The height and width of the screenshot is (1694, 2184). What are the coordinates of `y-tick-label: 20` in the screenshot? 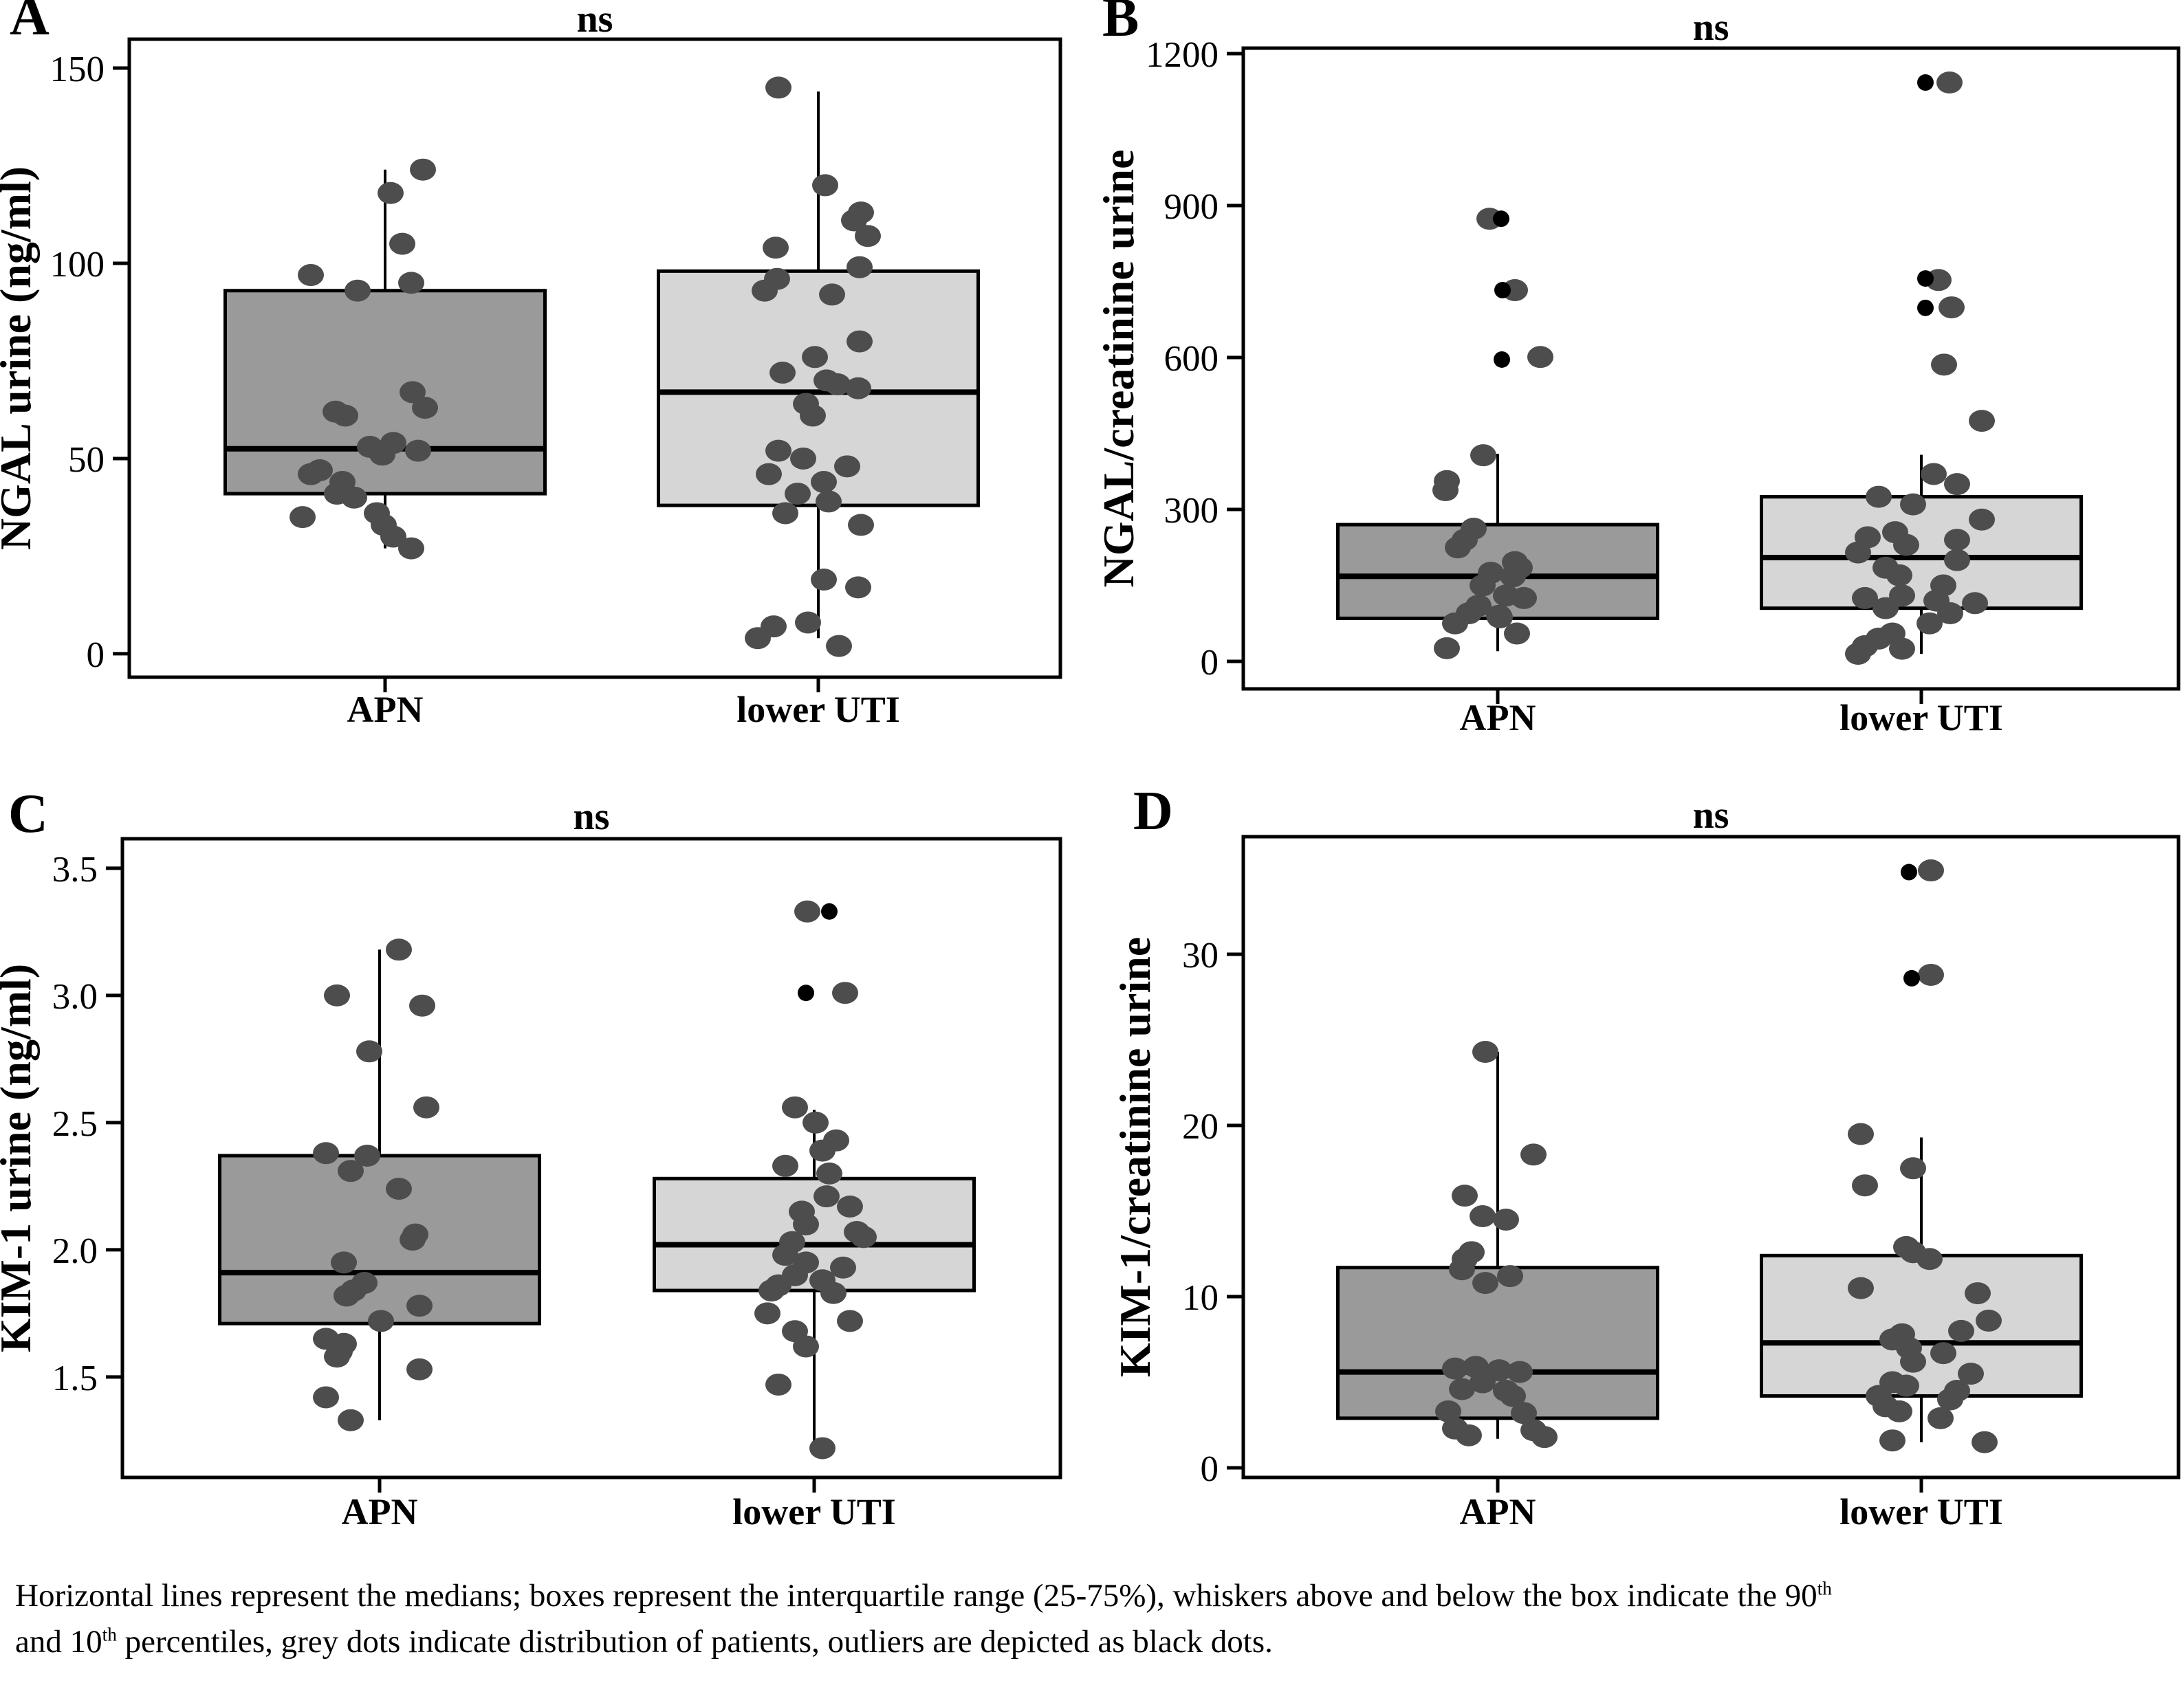 It's located at (1200, 1127).